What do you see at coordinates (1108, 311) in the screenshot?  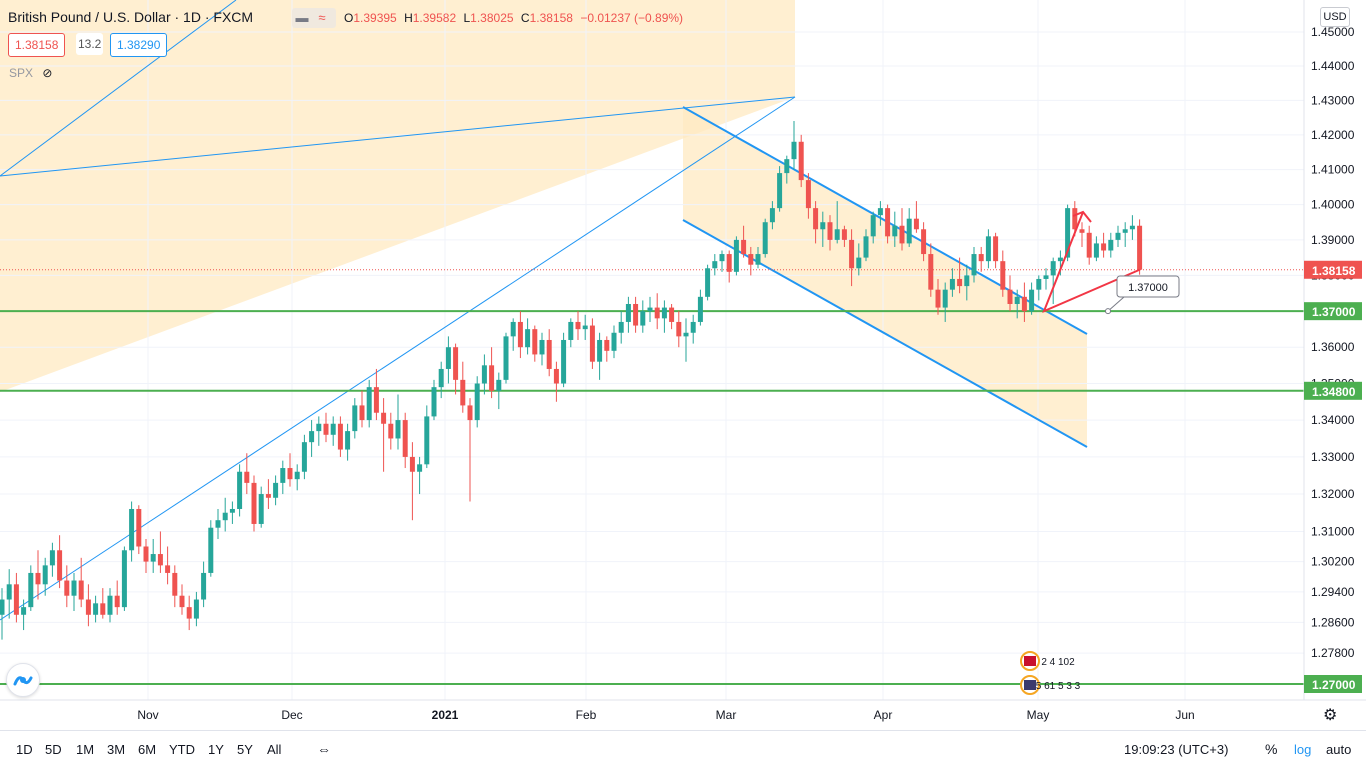 I see `callout-anchor` at bounding box center [1108, 311].